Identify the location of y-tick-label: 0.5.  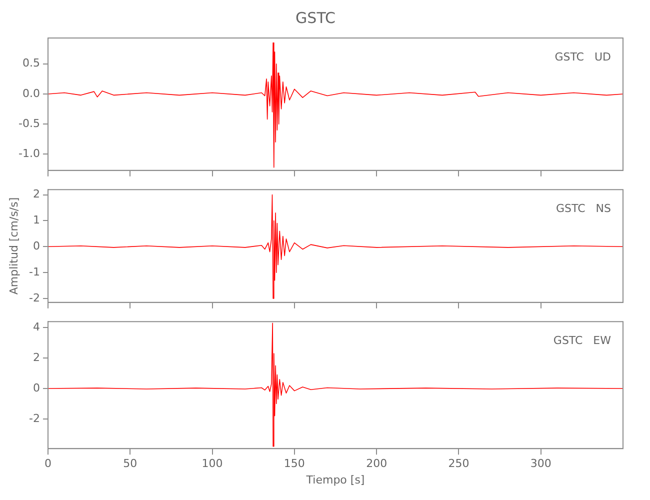
(31, 63).